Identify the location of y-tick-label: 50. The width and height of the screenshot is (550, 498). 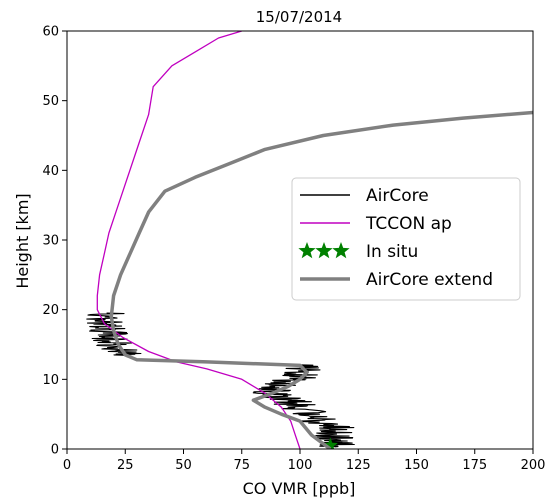
(50, 101).